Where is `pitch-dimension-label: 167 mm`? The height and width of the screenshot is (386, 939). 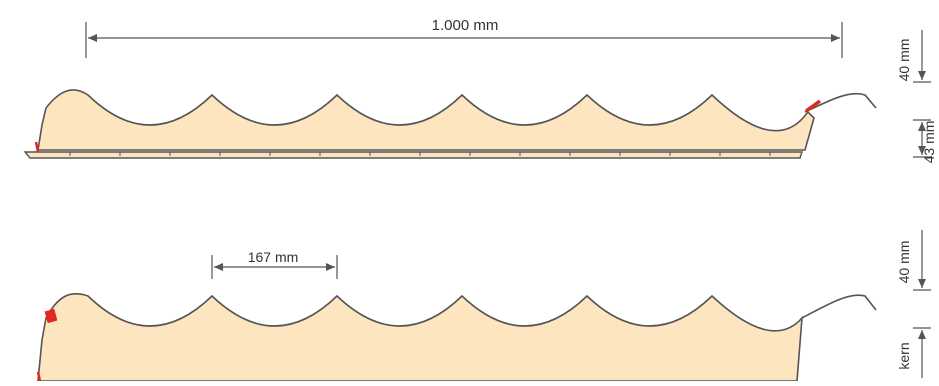
pitch-dimension-label: 167 mm is located at coordinates (273, 257).